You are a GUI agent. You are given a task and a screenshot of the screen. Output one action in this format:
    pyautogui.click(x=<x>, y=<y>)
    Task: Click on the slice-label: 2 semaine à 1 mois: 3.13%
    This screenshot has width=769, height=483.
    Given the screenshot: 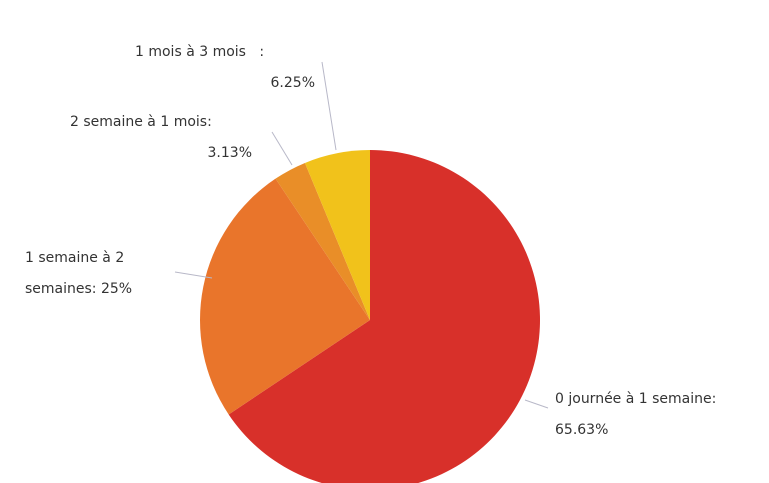 What is the action you would take?
    pyautogui.click(x=165, y=138)
    